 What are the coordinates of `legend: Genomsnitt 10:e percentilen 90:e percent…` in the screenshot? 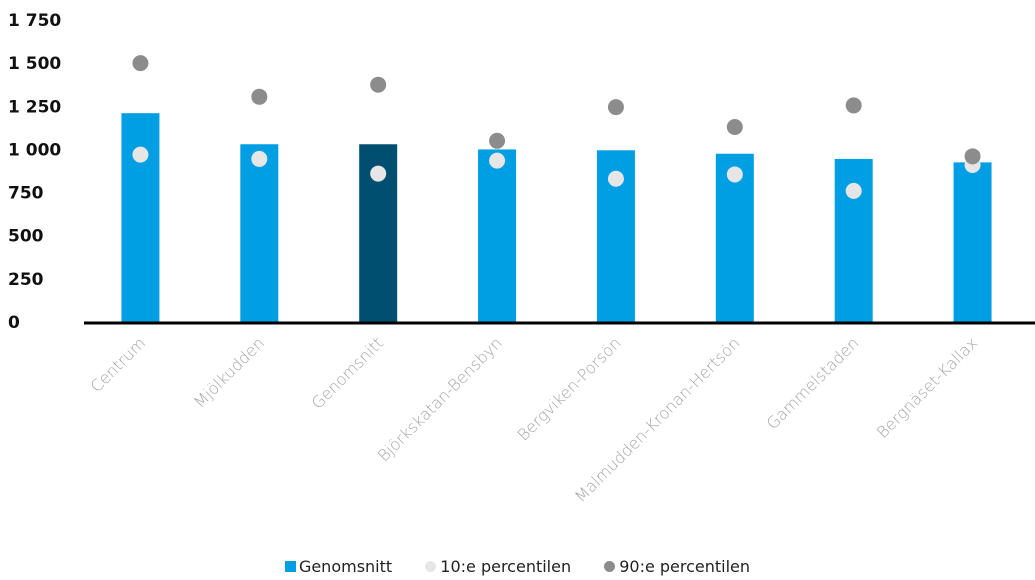 It's located at (517, 566).